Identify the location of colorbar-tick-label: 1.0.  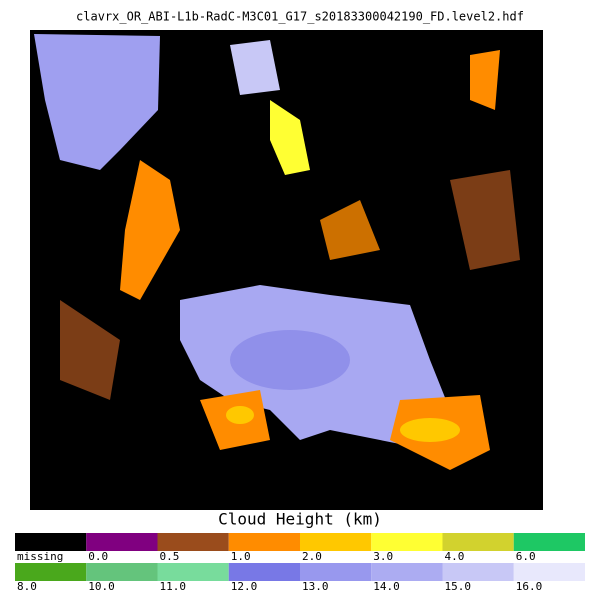
(241, 556).